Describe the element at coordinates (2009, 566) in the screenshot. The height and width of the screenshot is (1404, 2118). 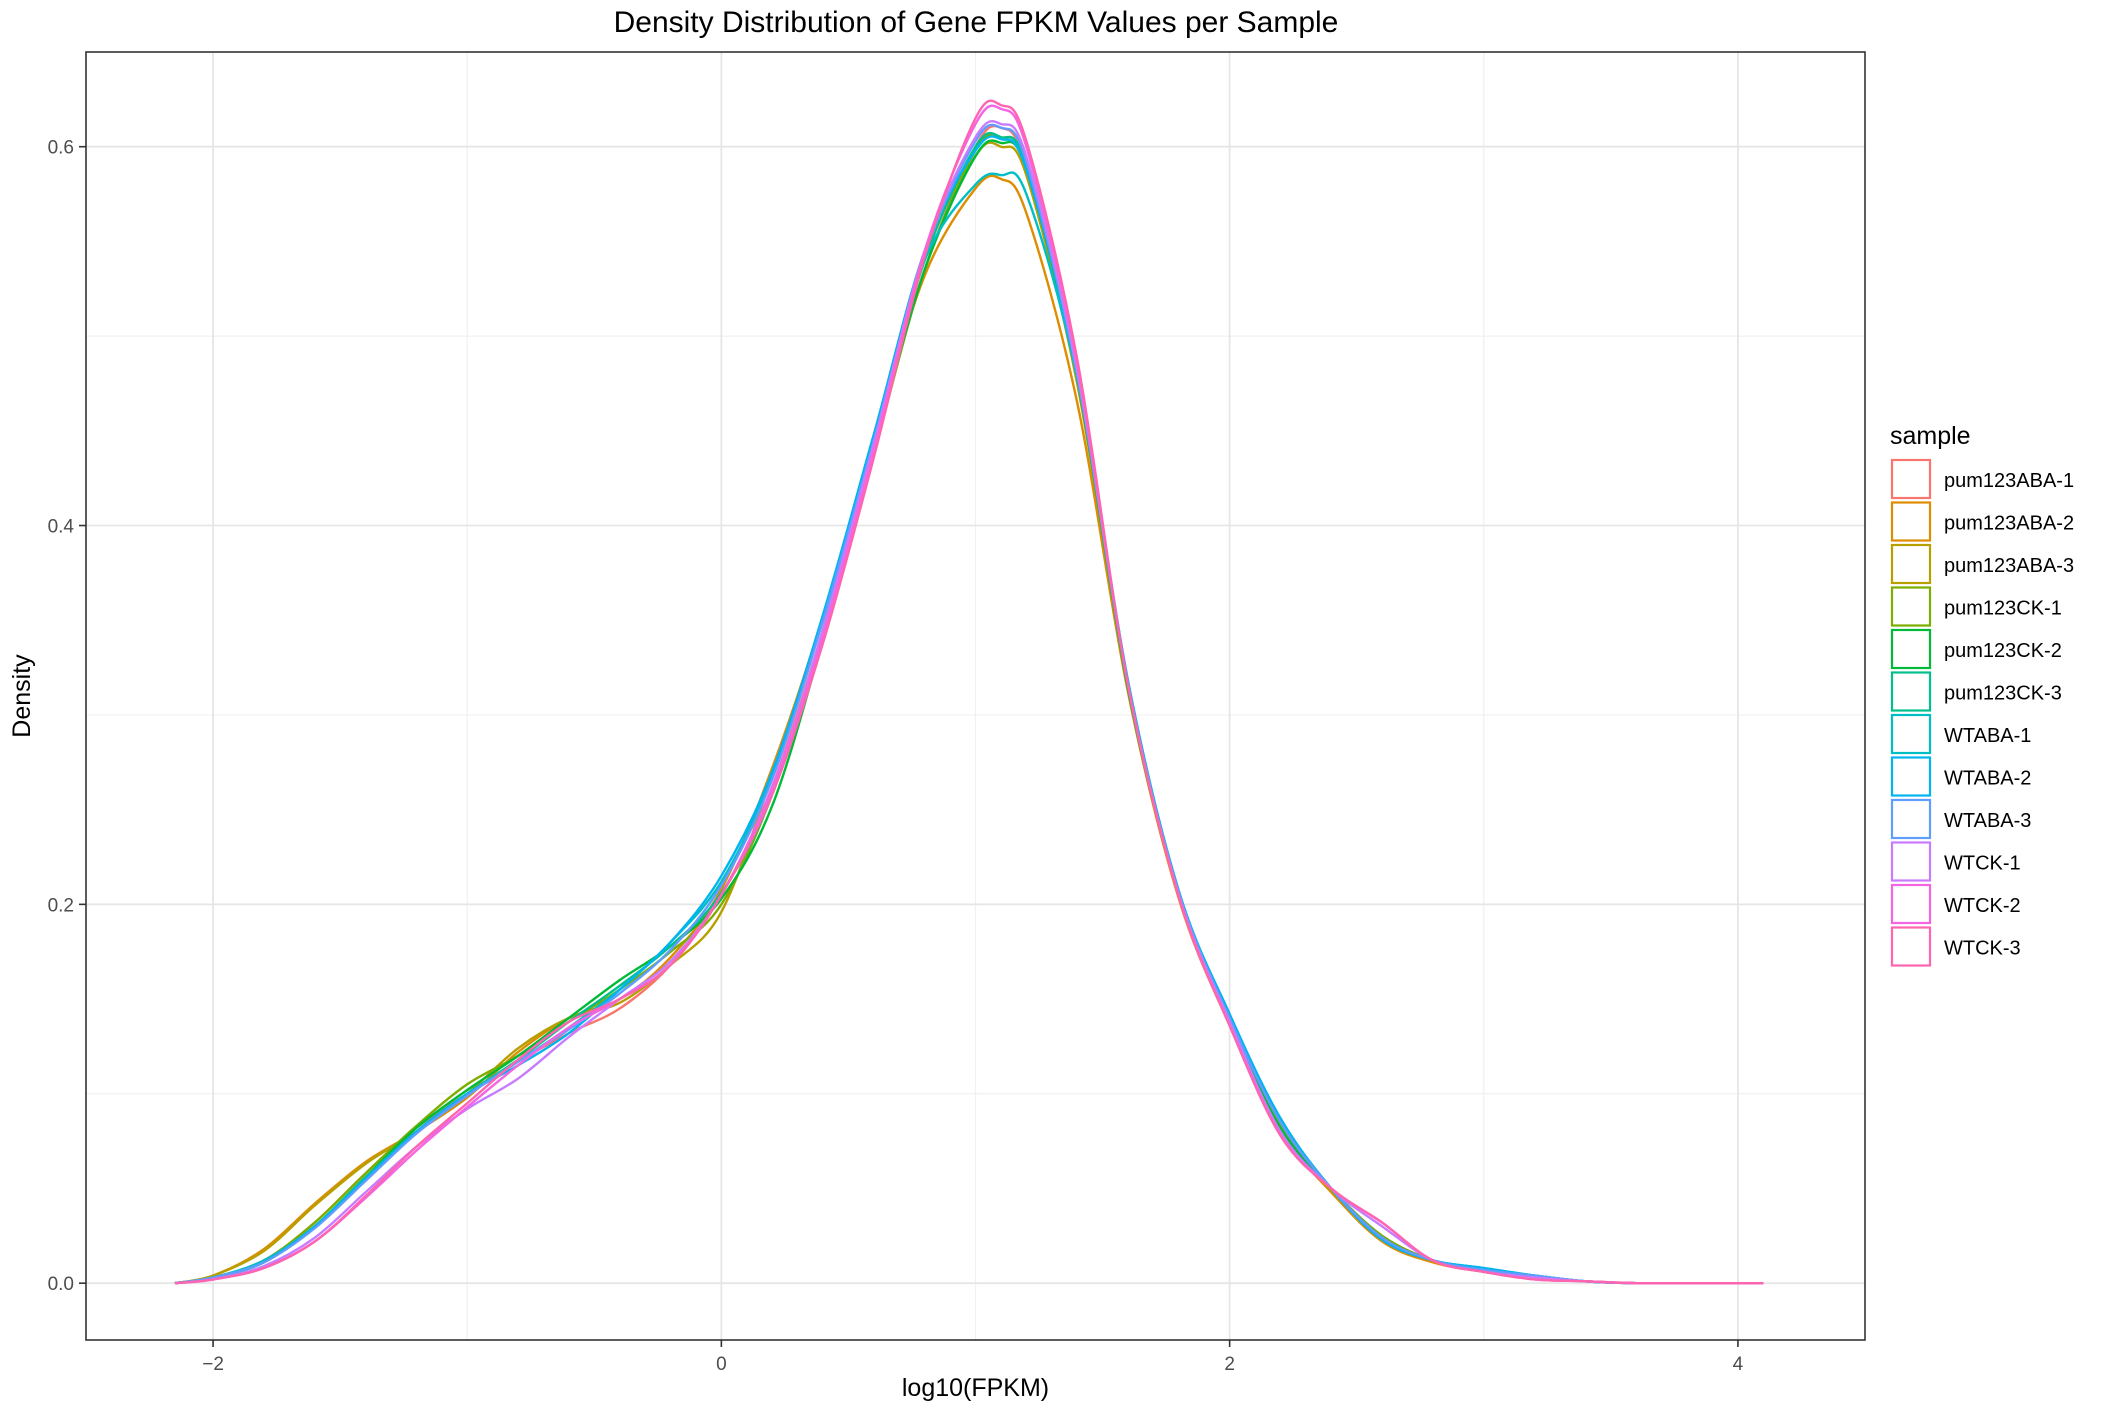
I see `legend-label: pum123ABA-3` at that location.